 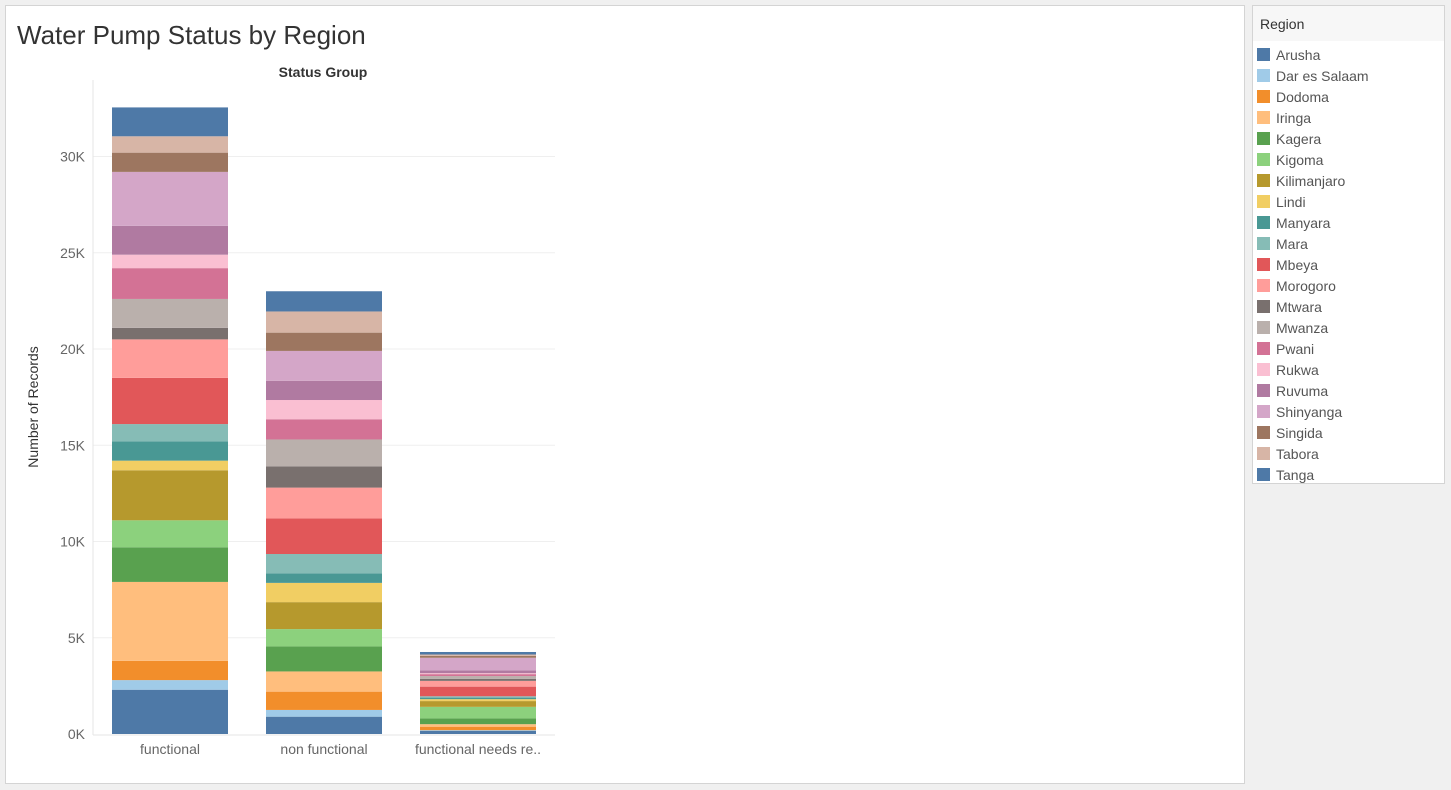 What do you see at coordinates (1348, 432) in the screenshot?
I see `legend-item: Singida` at bounding box center [1348, 432].